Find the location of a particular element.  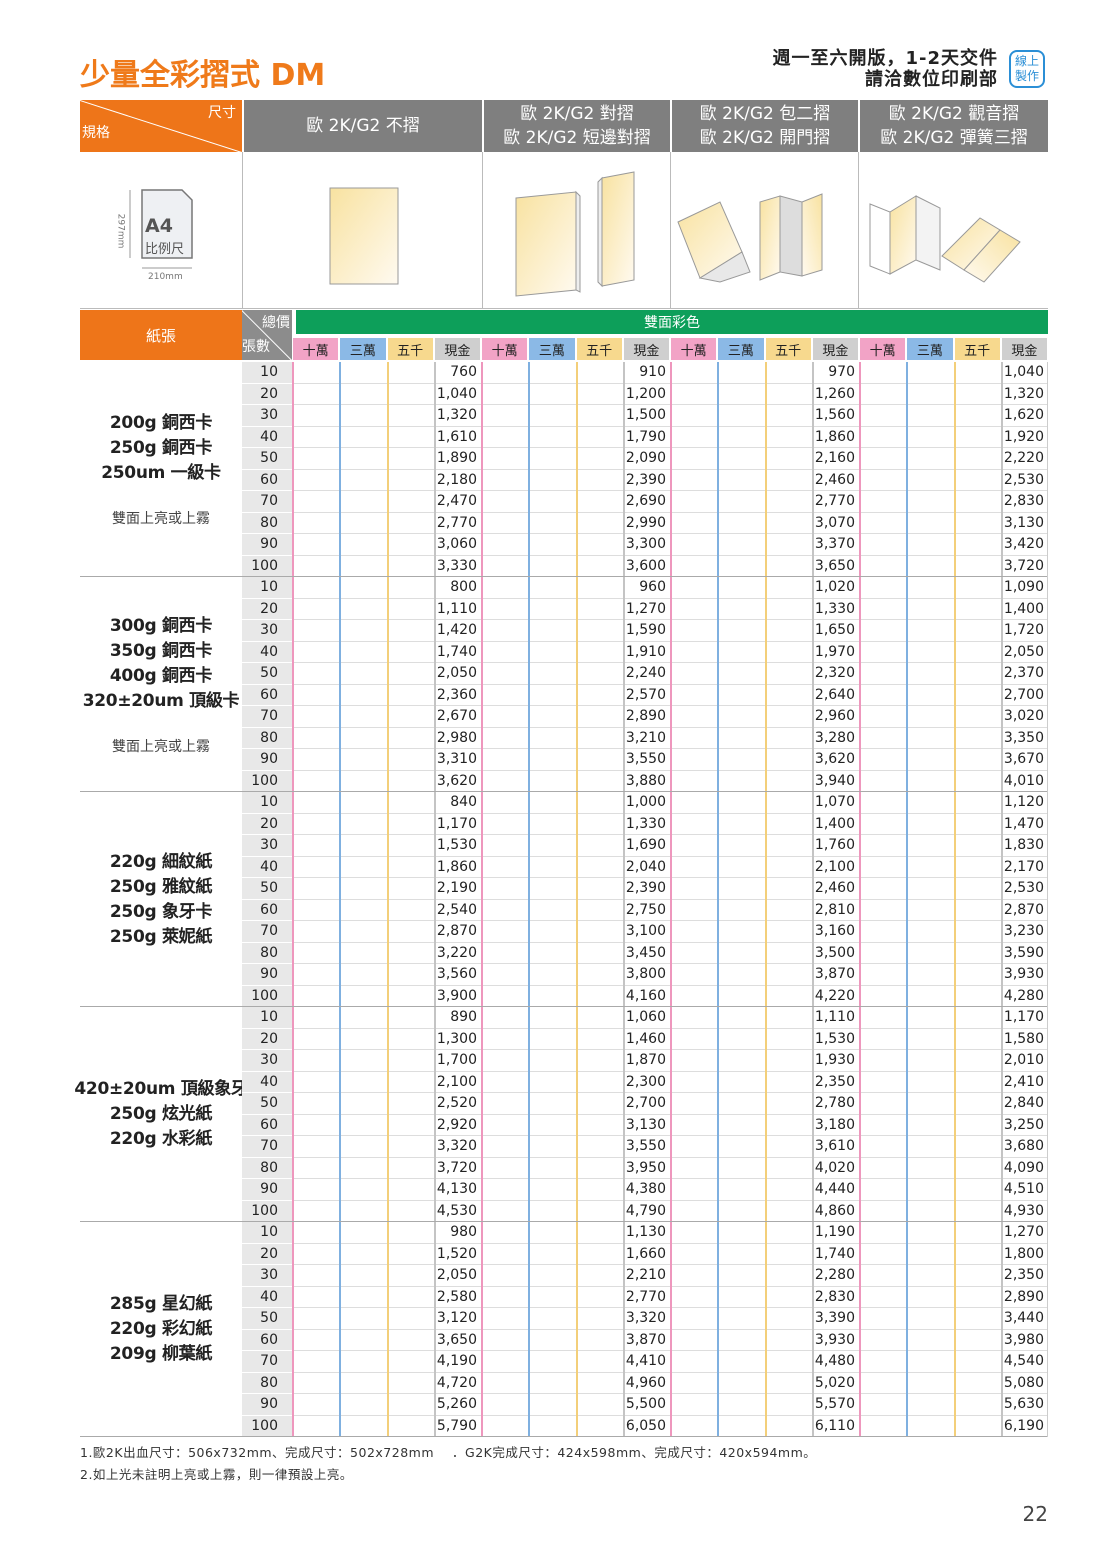

price-cell: 890 is located at coordinates (463, 1017).